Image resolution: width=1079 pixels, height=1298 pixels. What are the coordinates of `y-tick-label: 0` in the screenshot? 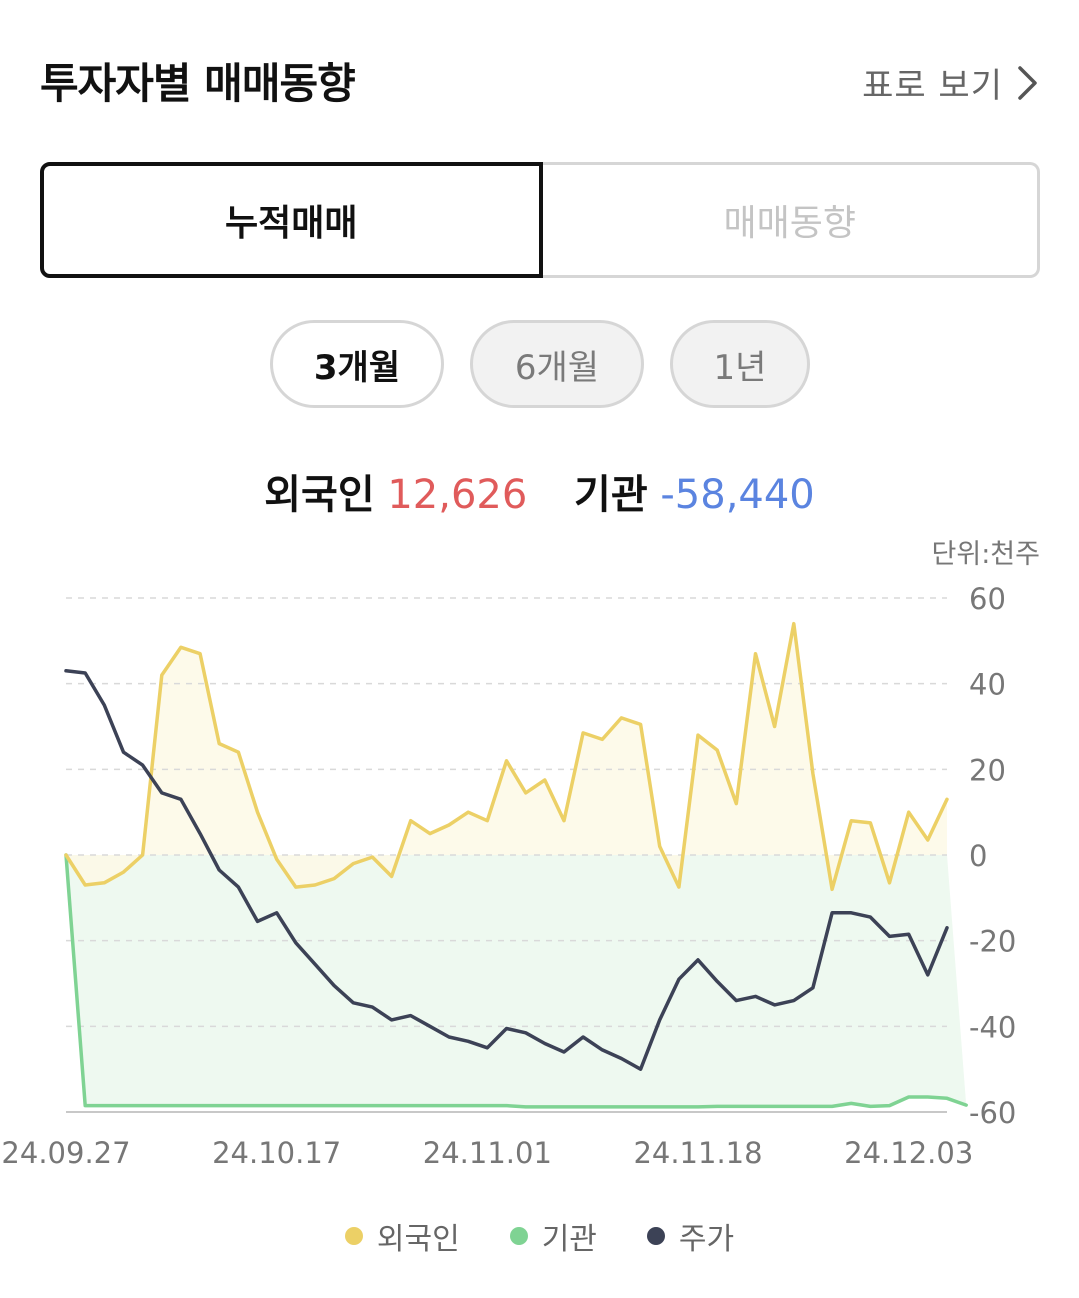 It's located at (978, 856).